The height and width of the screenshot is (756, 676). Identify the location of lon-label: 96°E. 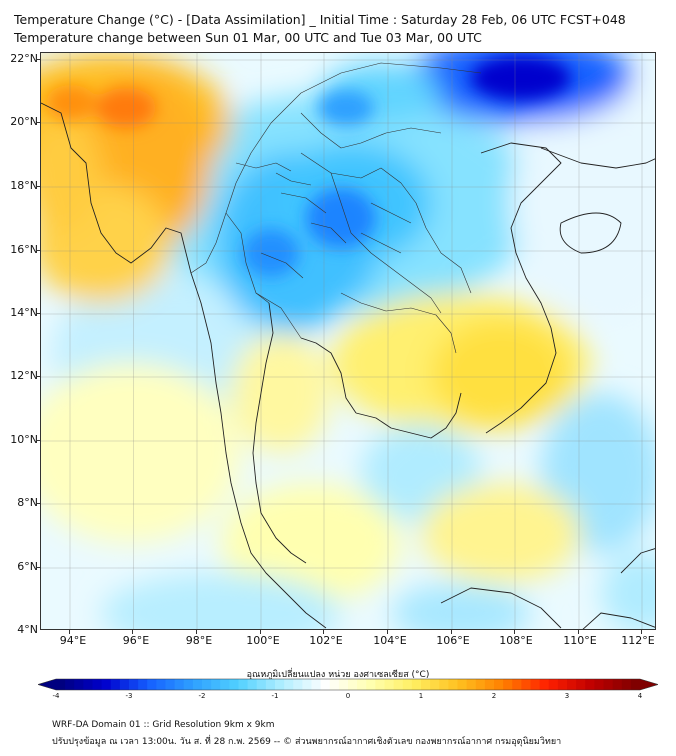
(136, 640).